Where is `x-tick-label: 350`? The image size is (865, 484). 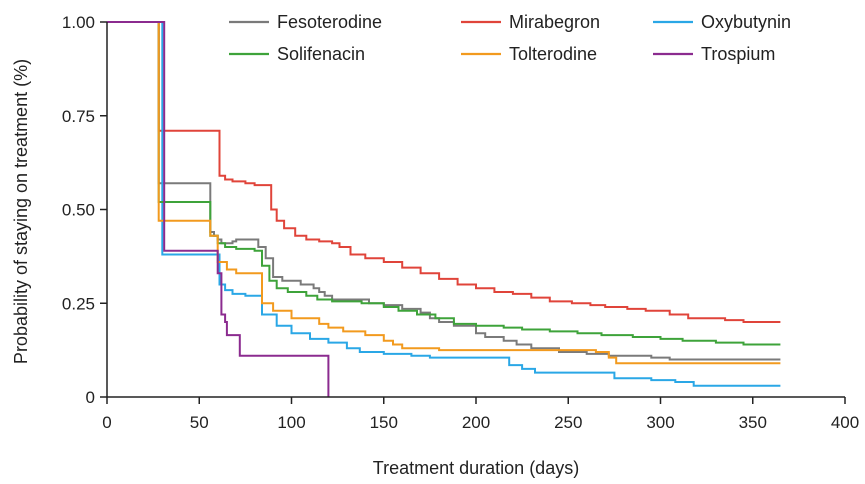 x-tick-label: 350 is located at coordinates (753, 422).